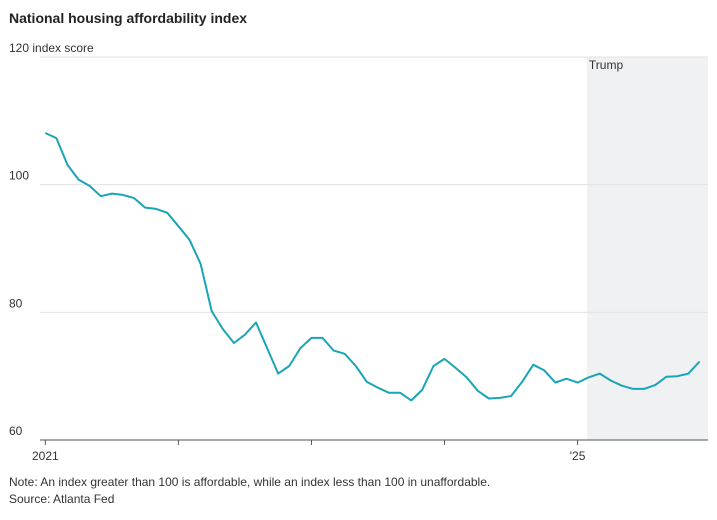  Describe the element at coordinates (578, 456) in the screenshot. I see `x-tick-label: '25` at that location.